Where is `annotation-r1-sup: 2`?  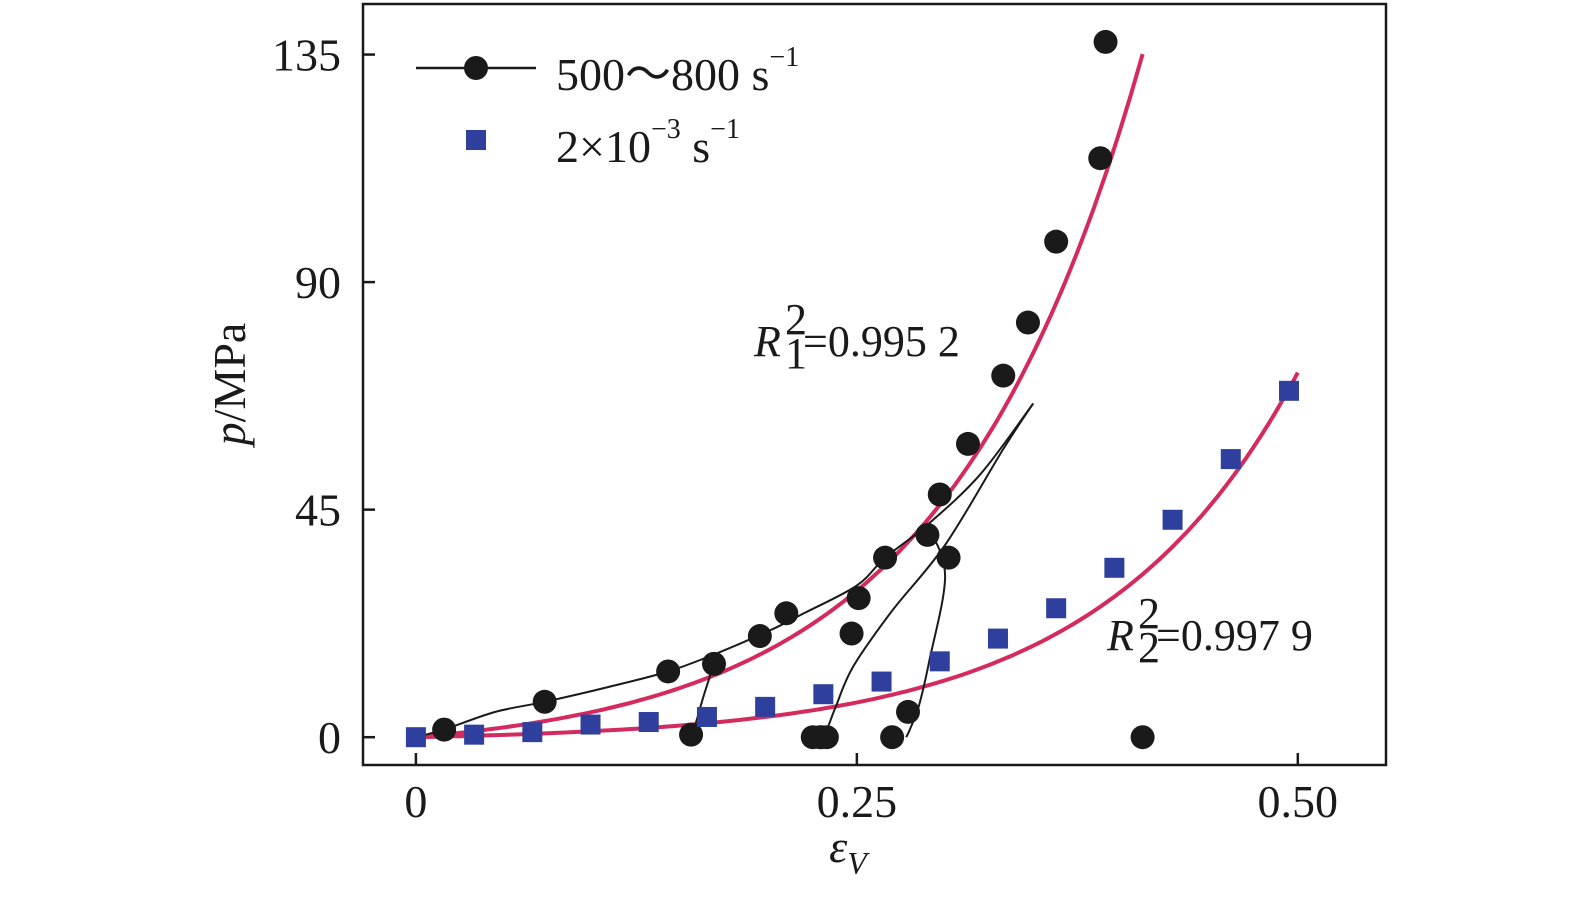
annotation-r1-sup: 2 is located at coordinates (796, 319).